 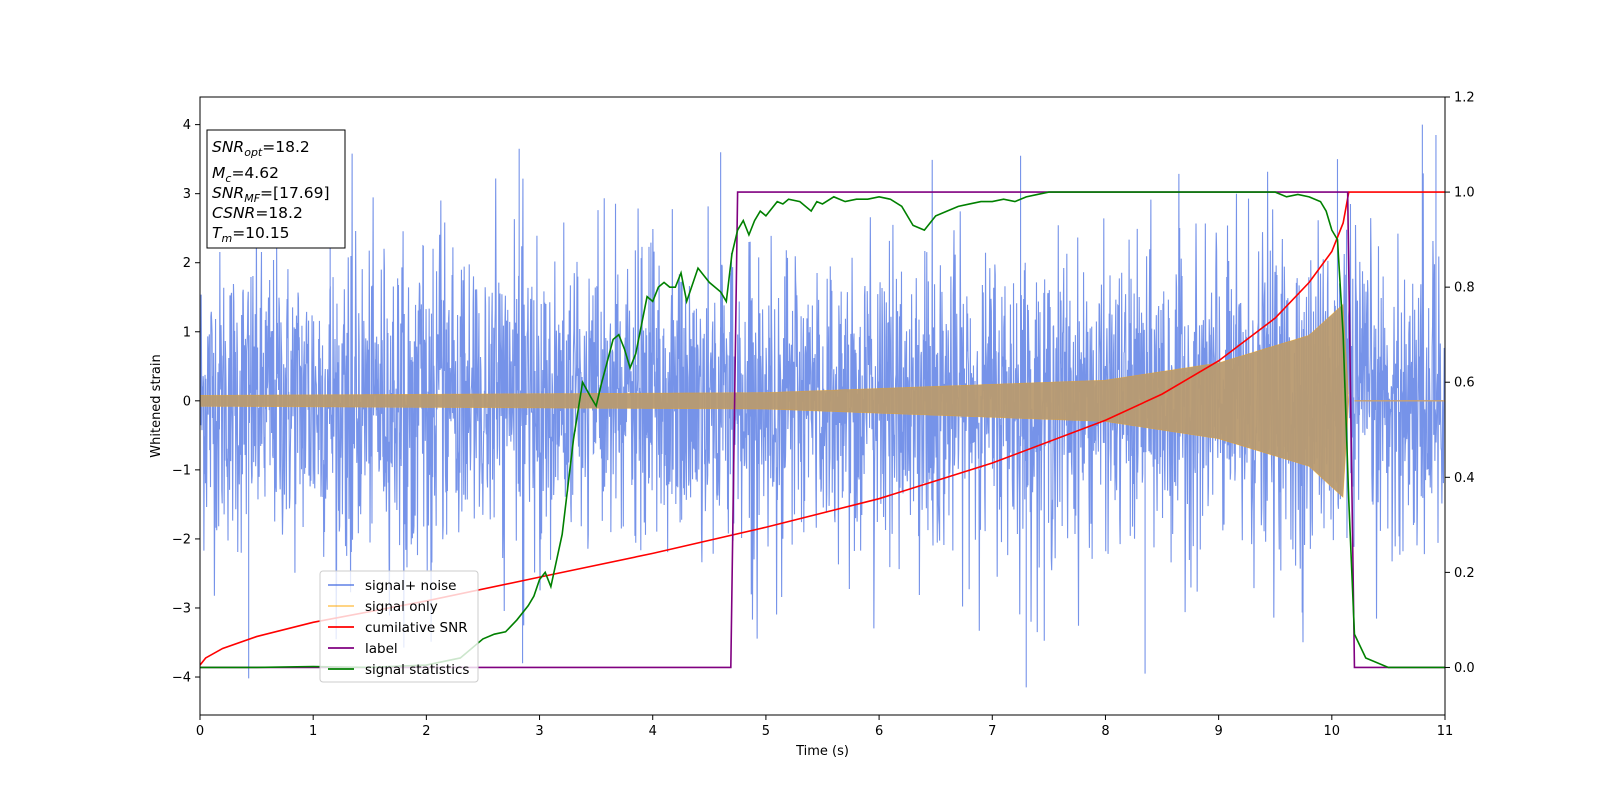 I want to click on y-tick-label: 3, so click(x=187, y=194).